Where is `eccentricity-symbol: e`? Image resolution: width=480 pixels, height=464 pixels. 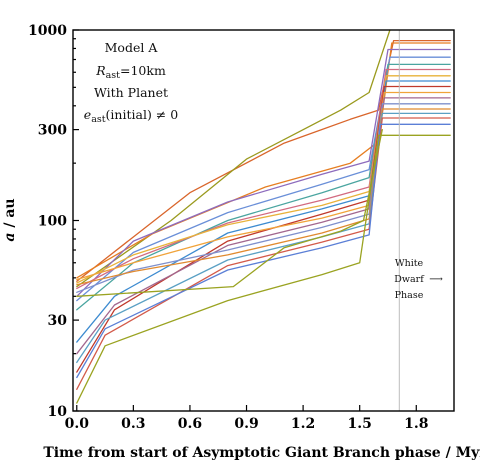 eccentricity-symbol: e is located at coordinates (87, 114).